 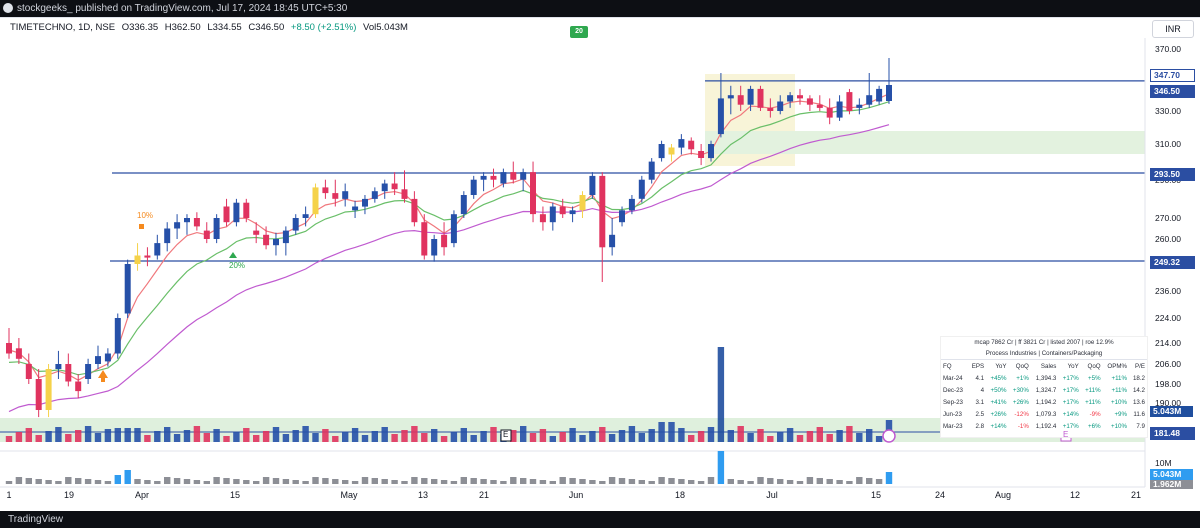 What do you see at coordinates (1044, 414) in the screenshot?
I see `fund-row: Jun-23 2.5 +26% -12% 1,079.3 +14% -9% +9% 11.6` at bounding box center [1044, 414].